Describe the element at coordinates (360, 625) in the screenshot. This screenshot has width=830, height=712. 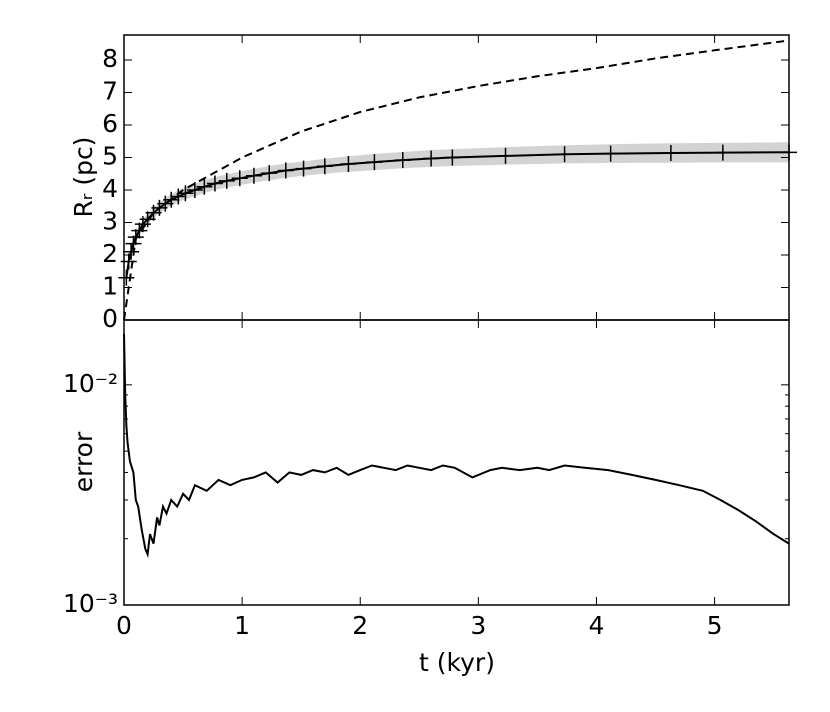
I see `x-tick-label: 2` at that location.